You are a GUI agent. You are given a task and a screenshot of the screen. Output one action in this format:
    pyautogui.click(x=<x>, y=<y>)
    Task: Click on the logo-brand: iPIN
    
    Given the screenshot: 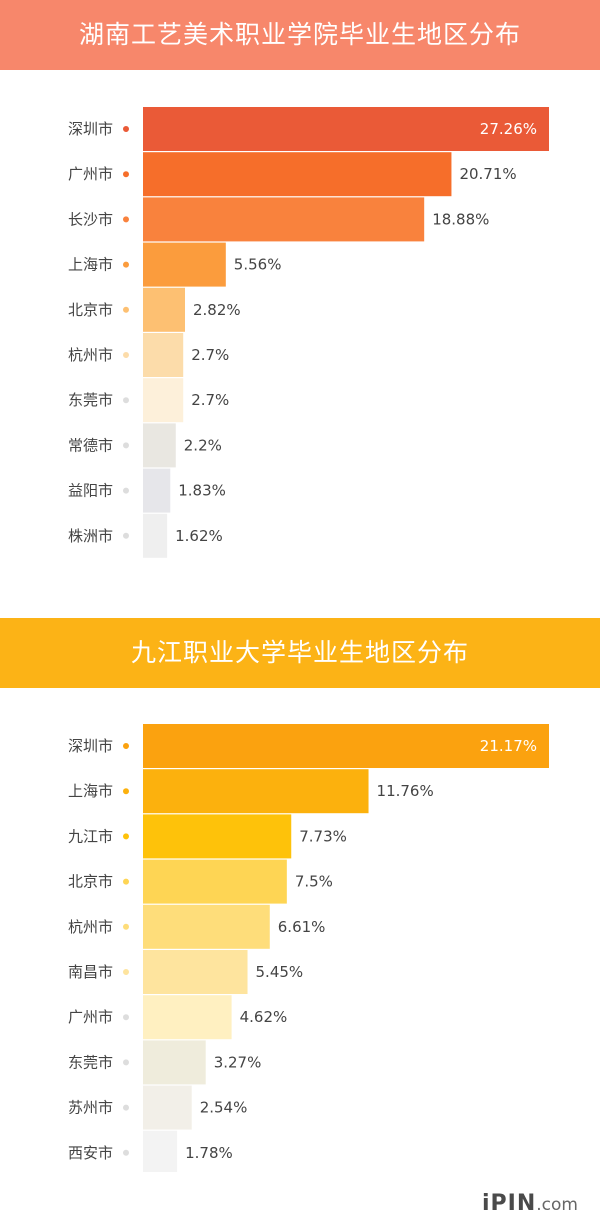 What is the action you would take?
    pyautogui.click(x=509, y=1203)
    